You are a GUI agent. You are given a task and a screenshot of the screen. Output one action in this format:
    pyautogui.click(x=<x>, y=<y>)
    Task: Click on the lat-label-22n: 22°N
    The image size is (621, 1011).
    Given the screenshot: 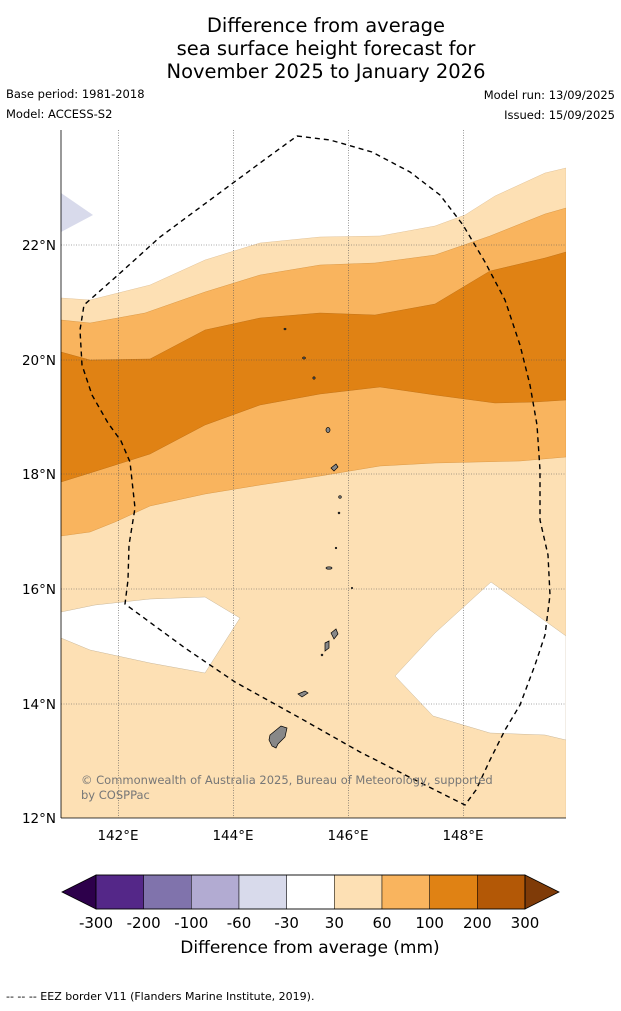 What is the action you would take?
    pyautogui.click(x=39, y=246)
    